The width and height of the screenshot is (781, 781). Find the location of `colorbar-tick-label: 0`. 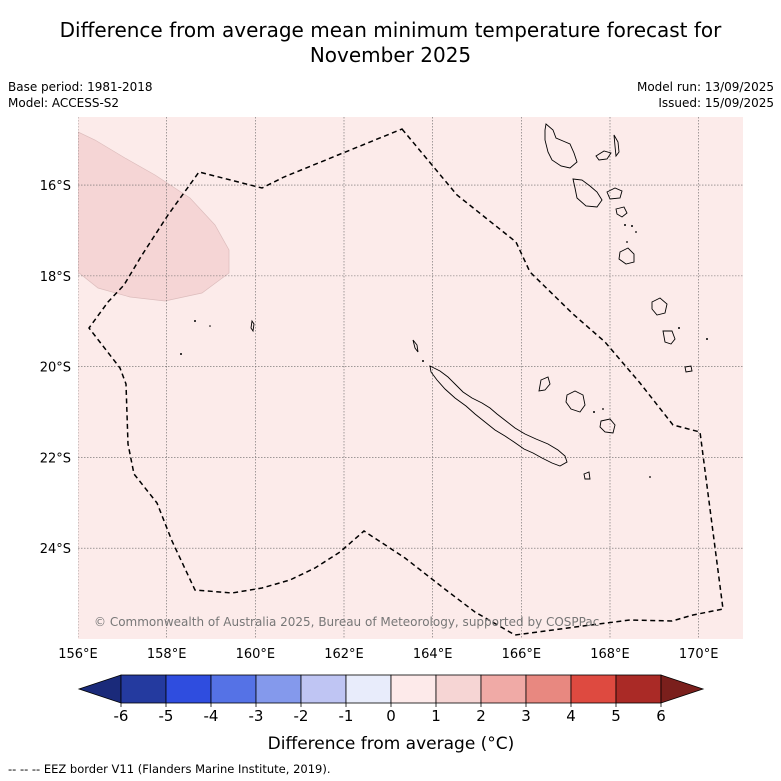

colorbar-tick-label: 0 is located at coordinates (391, 716).